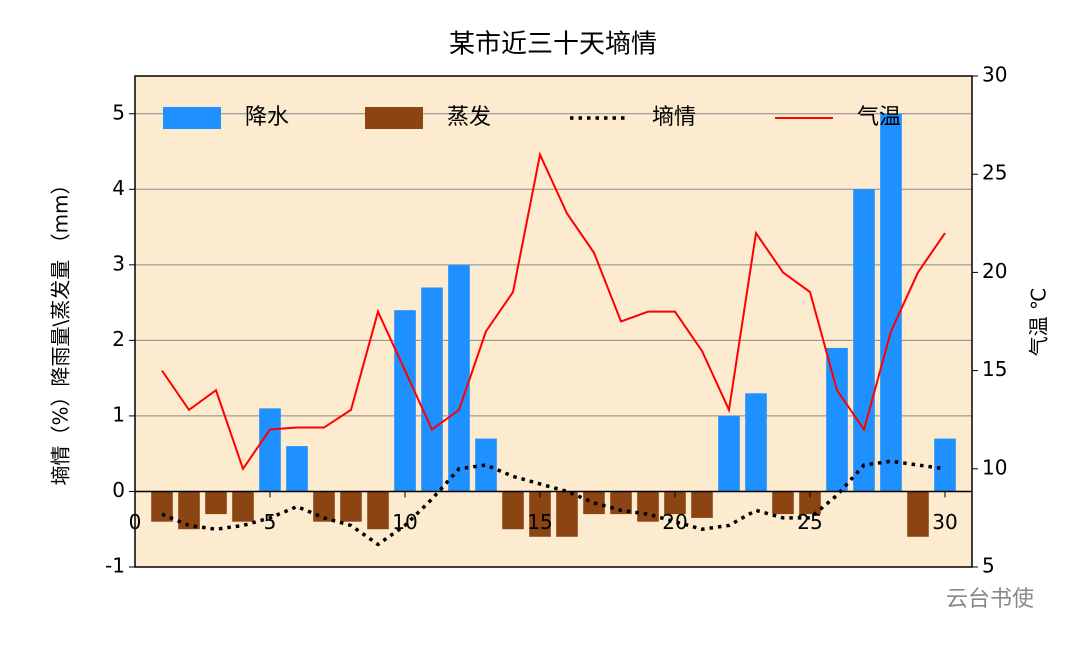 This screenshot has height=648, width=1080. I want to click on y-axis-label: 墒情（%）降雨量\蒸发量 （mm）, so click(61, 329).